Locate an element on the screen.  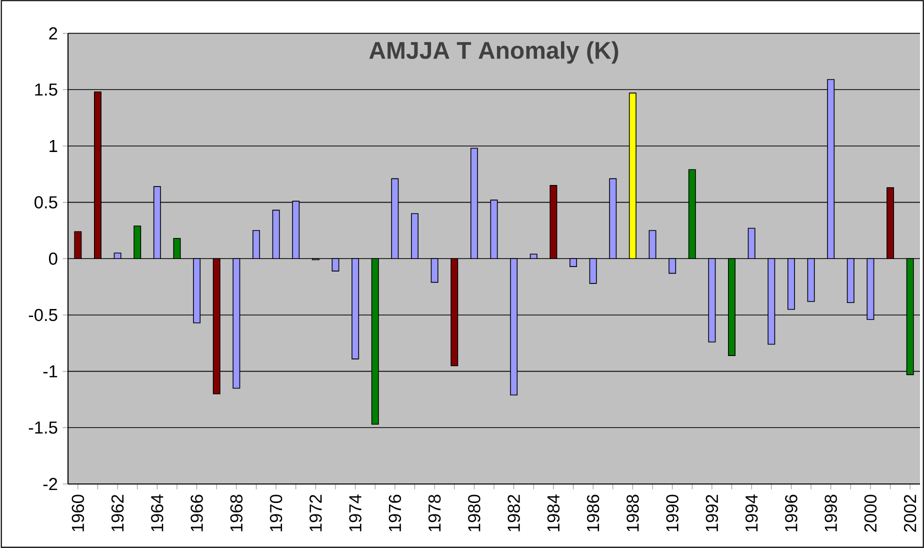
x-tick-label: 1976 is located at coordinates (395, 513).